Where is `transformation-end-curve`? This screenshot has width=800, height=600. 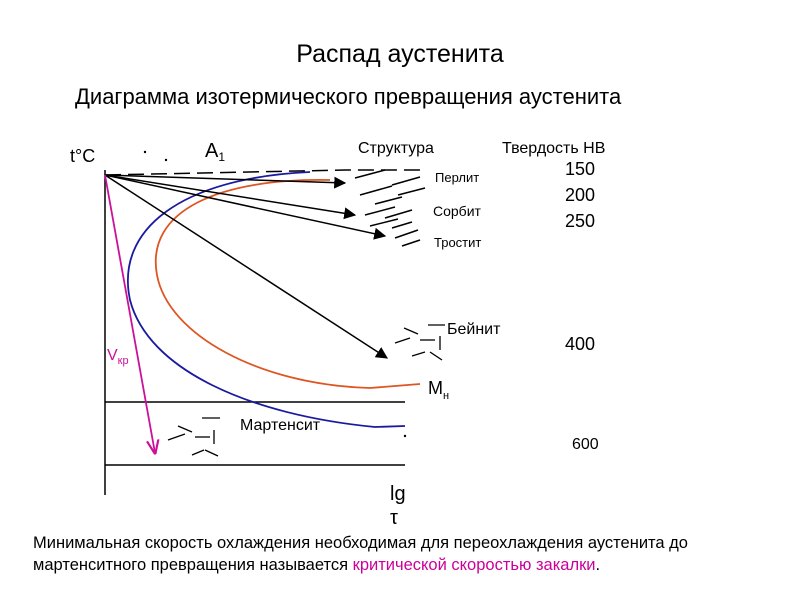
transformation-end-curve is located at coordinates (287, 284).